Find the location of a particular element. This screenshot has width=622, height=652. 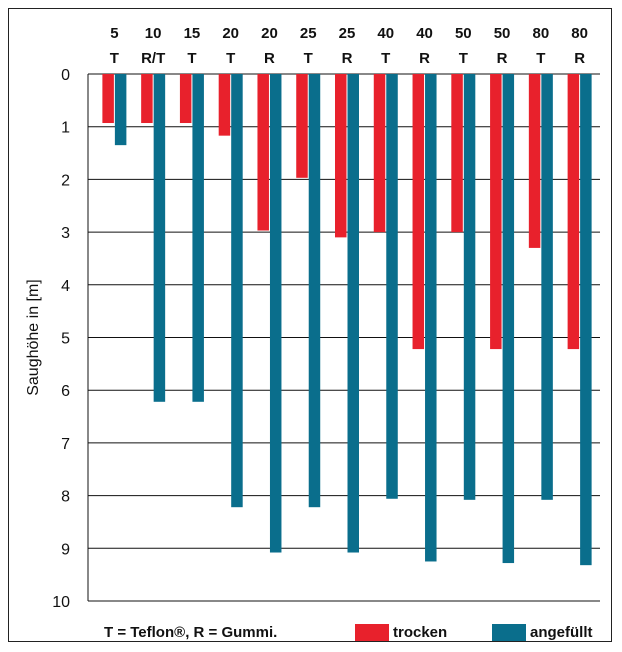

y-tick-label: 0 is located at coordinates (65, 75).